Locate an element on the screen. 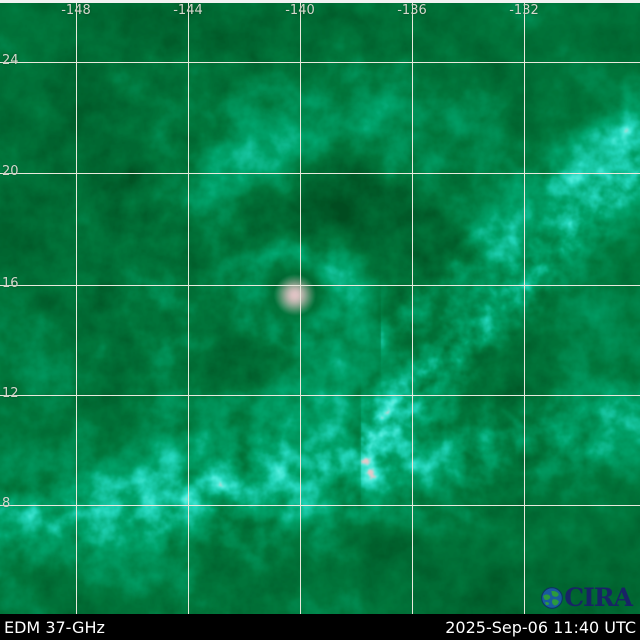 This screenshot has width=640, height=640. globe-icon is located at coordinates (552, 597).